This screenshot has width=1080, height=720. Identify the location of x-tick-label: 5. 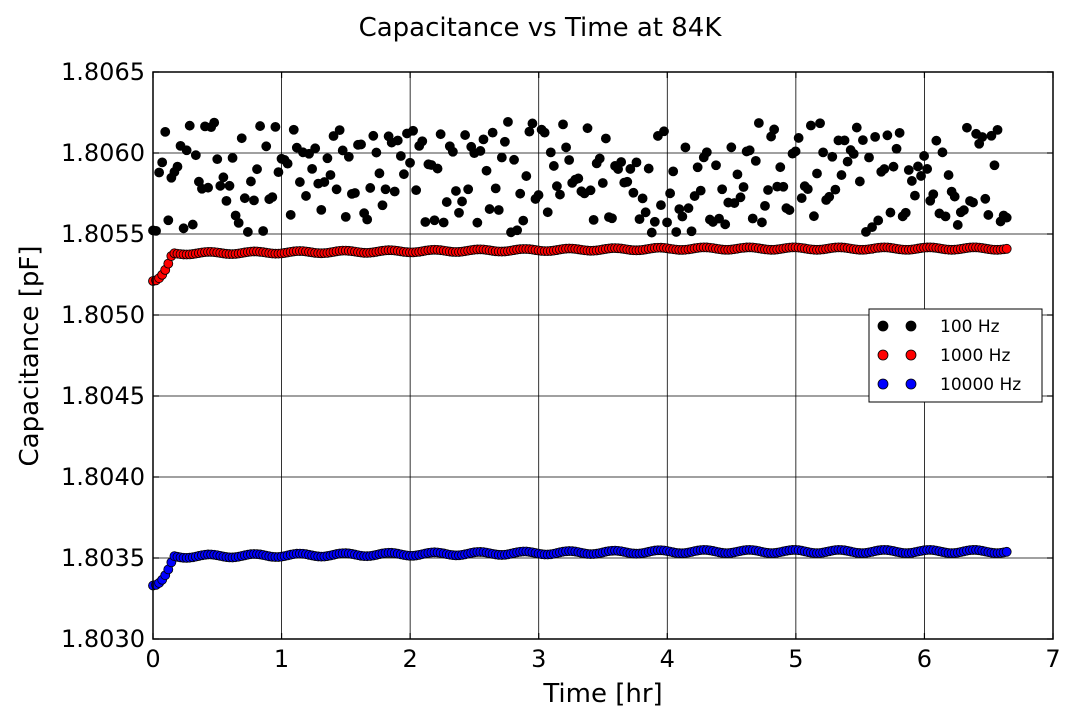
(795, 659).